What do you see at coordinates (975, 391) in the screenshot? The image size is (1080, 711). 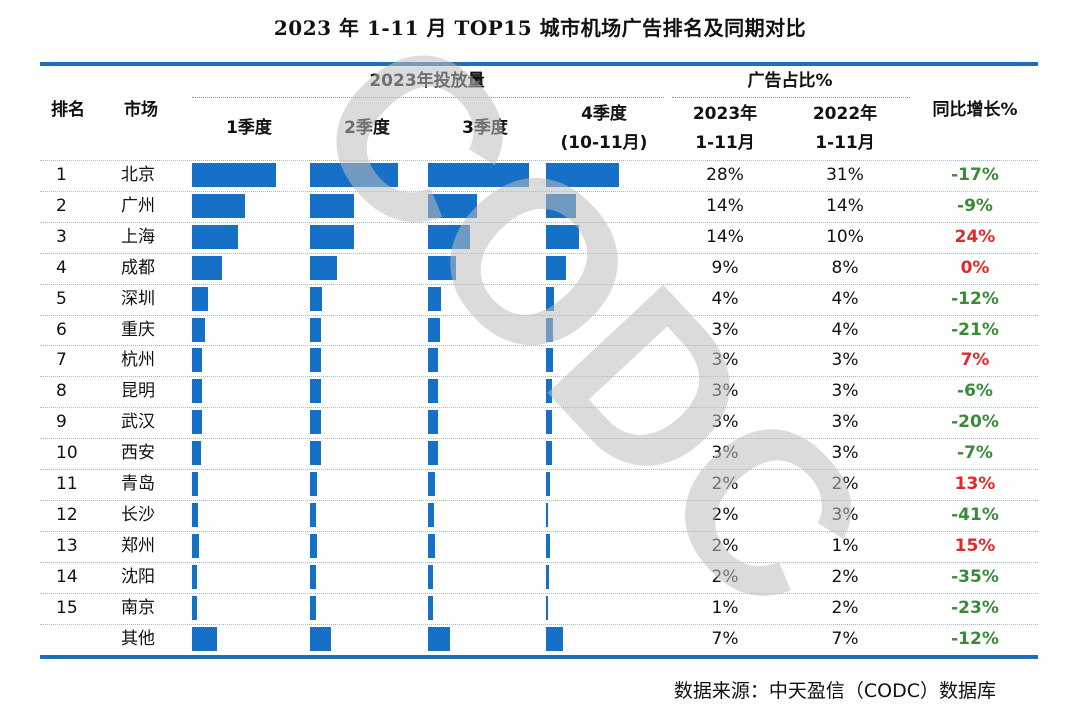 I see `yoy-cell: -6%` at bounding box center [975, 391].